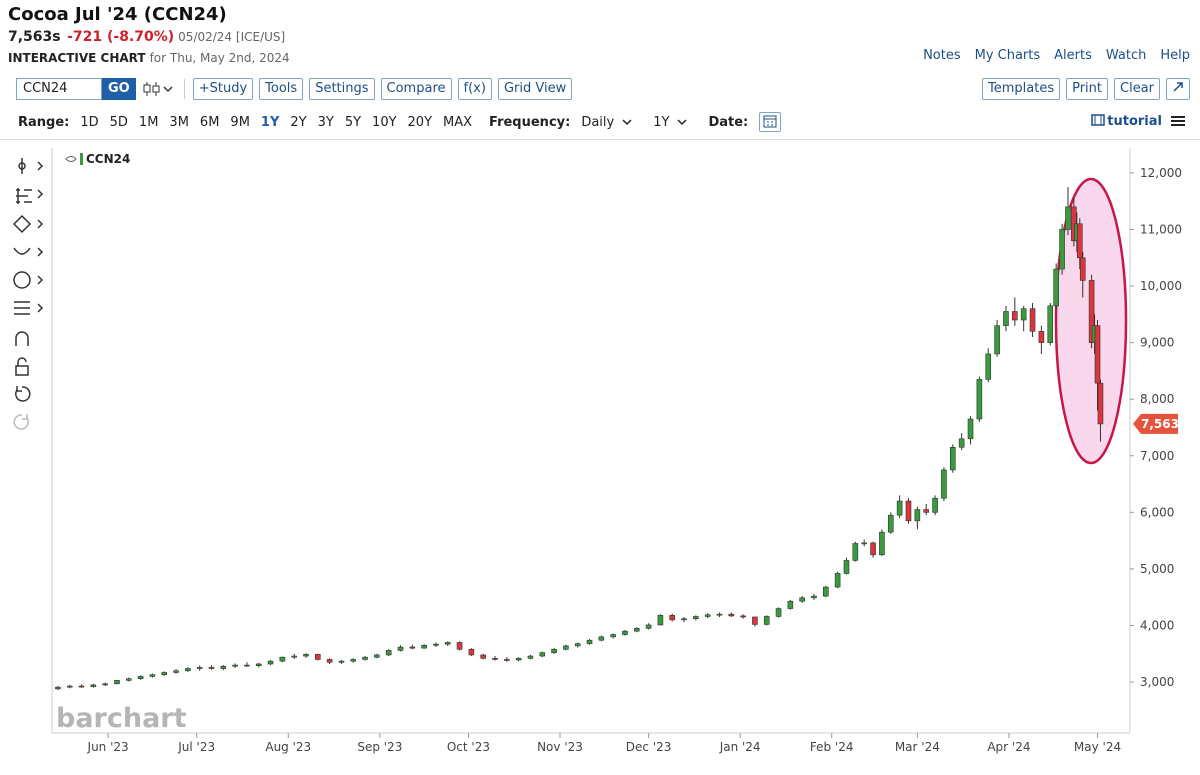 The height and width of the screenshot is (775, 1200). What do you see at coordinates (148, 122) in the screenshot?
I see `range-option: 1M` at bounding box center [148, 122].